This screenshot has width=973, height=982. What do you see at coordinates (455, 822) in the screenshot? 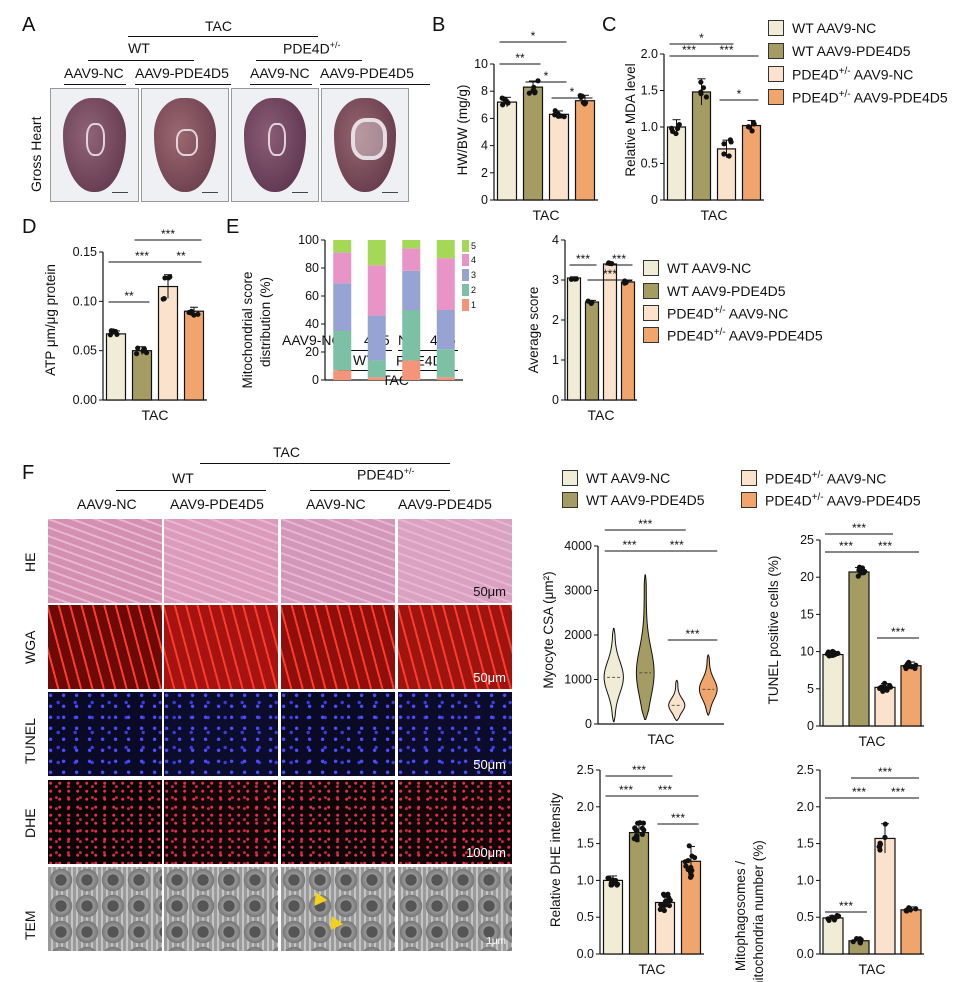
I see `micrograph-dhe: 100μm` at bounding box center [455, 822].